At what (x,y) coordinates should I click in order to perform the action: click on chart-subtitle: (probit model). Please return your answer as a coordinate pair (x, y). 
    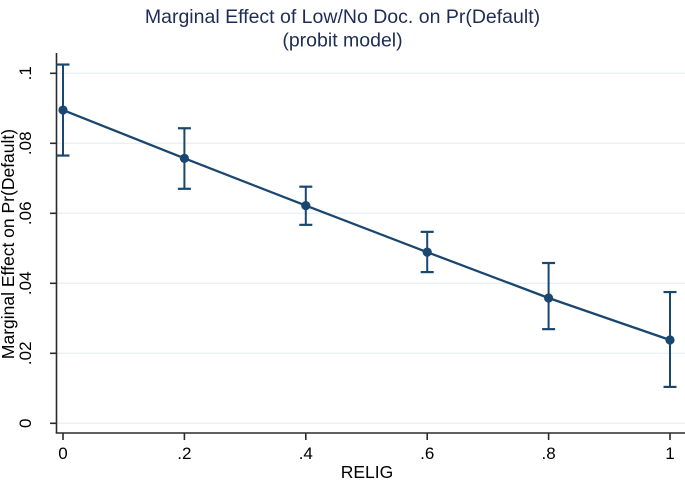
    Looking at the image, I should click on (342, 41).